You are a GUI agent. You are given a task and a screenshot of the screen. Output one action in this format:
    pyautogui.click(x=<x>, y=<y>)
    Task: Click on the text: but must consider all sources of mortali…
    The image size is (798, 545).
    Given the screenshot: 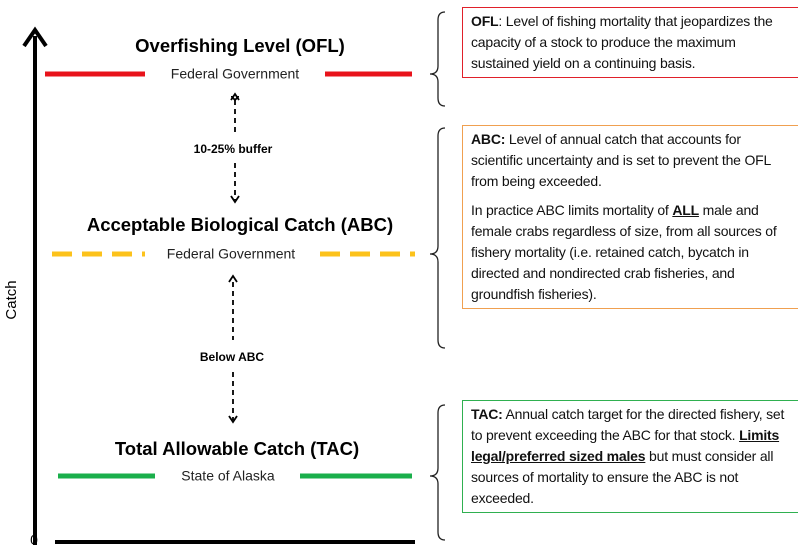 What is the action you would take?
    pyautogui.click(x=622, y=477)
    